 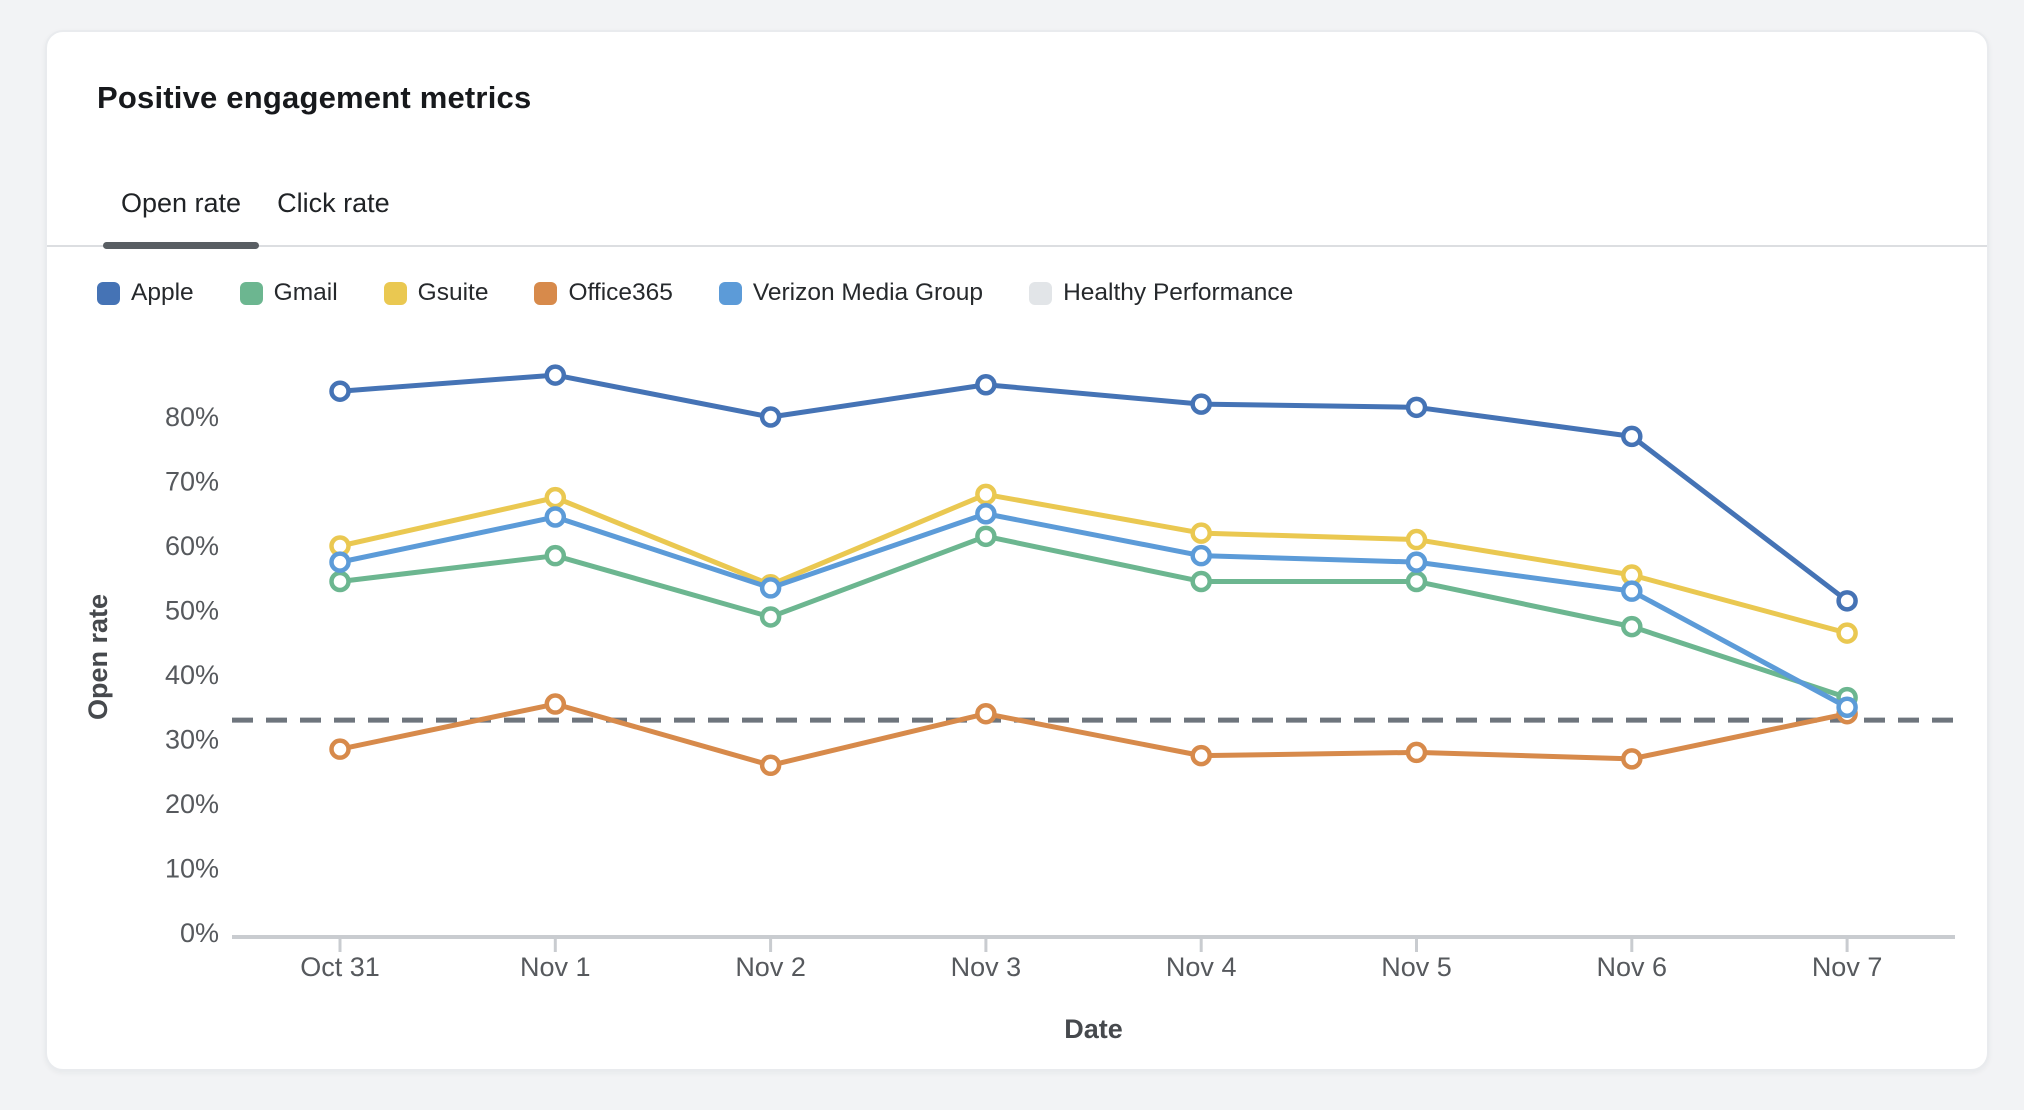 What do you see at coordinates (1093, 563) in the screenshot?
I see `series-line-gsuite` at bounding box center [1093, 563].